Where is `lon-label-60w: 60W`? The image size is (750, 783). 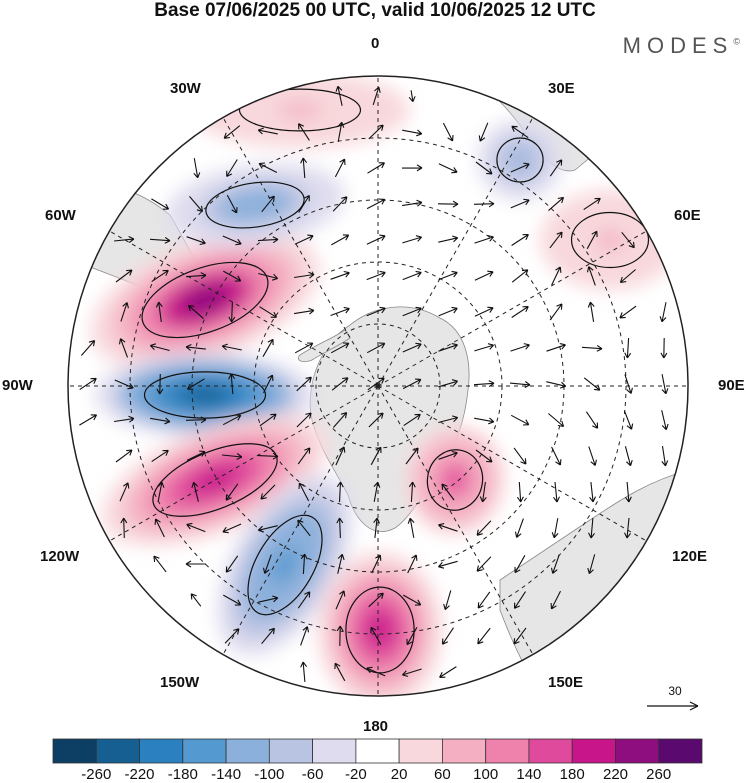
lon-label-60w: 60W is located at coordinates (60, 215).